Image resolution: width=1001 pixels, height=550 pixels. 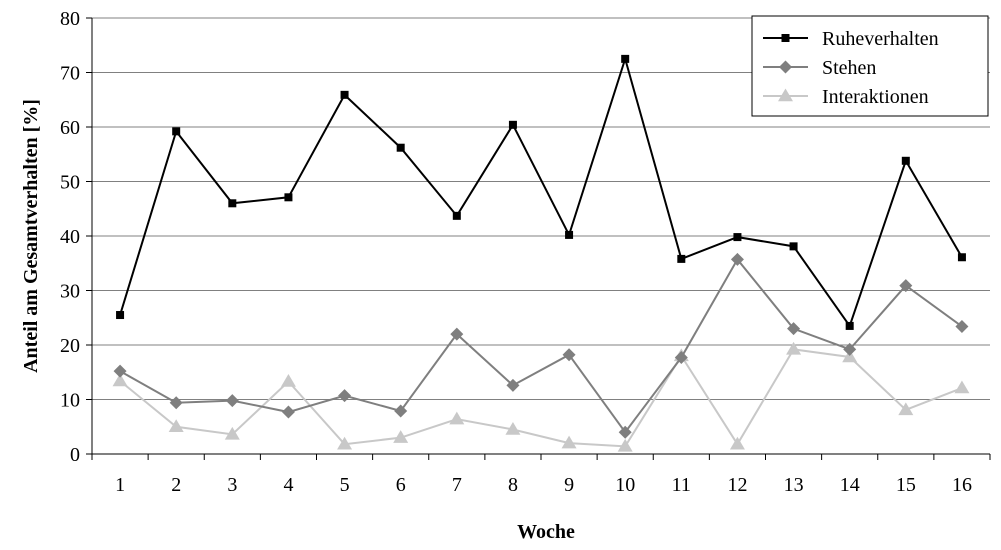 I want to click on y-tick-labels: 0 10 20 30 40 50 60 70 80, so click(x=70, y=237).